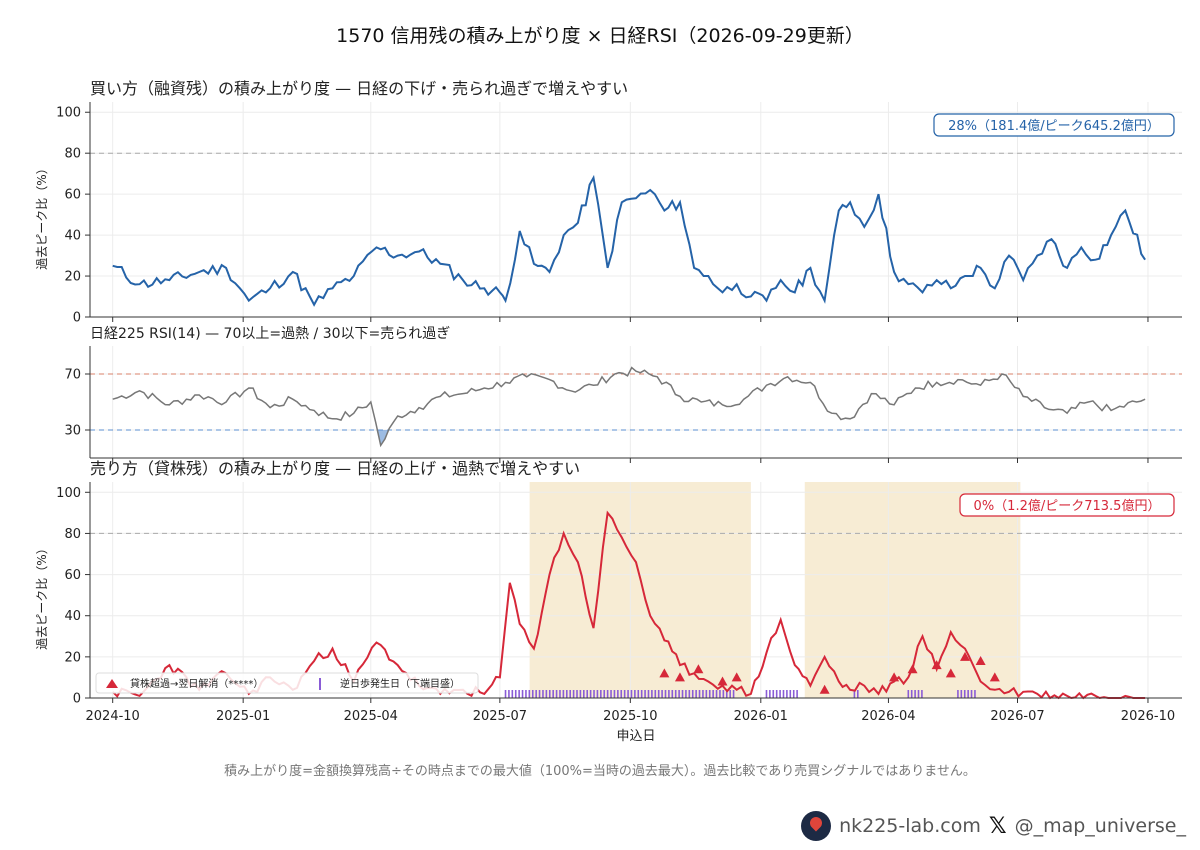 This screenshot has width=1200, height=850. I want to click on x-tick-label: 2026-10, so click(1148, 716).